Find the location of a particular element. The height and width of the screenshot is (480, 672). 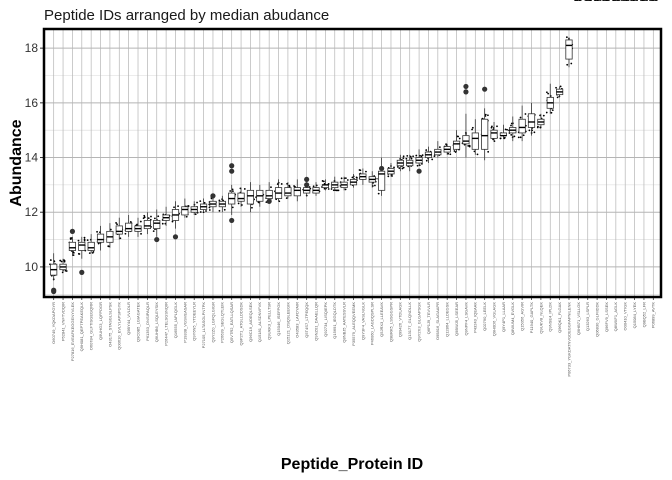

x-tick-label: Q9Y6N5_YTDEEYLR is located at coordinates (194, 321).